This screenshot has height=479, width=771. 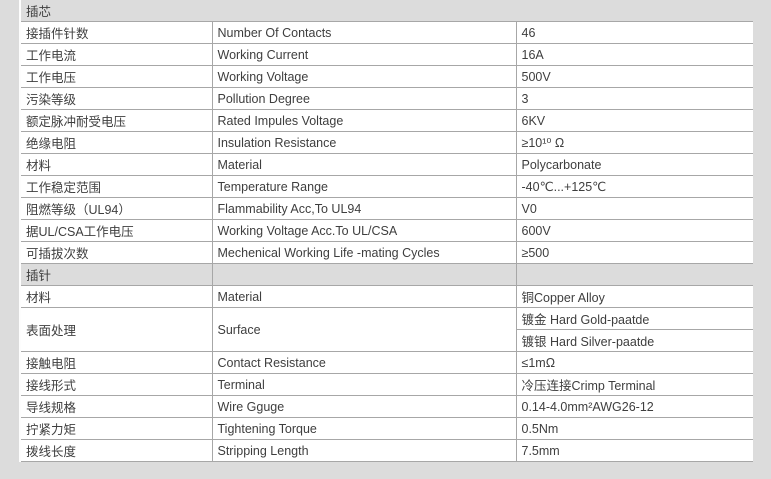 I want to click on spec-label-cn: 可插拔次数, so click(x=116, y=252).